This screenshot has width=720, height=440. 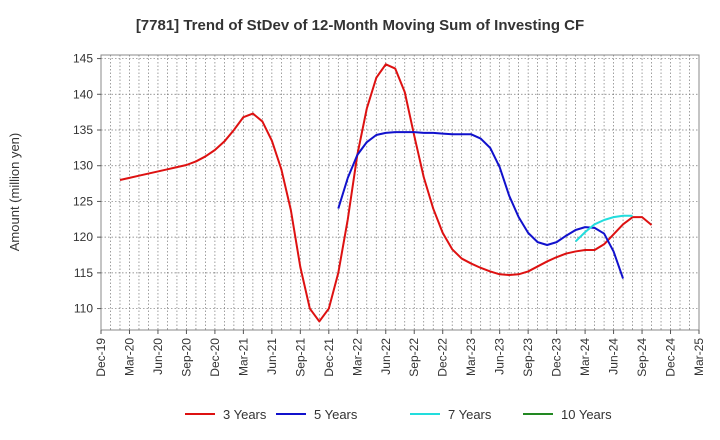 I want to click on x-tick-label: Sep-22, so click(x=414, y=357).